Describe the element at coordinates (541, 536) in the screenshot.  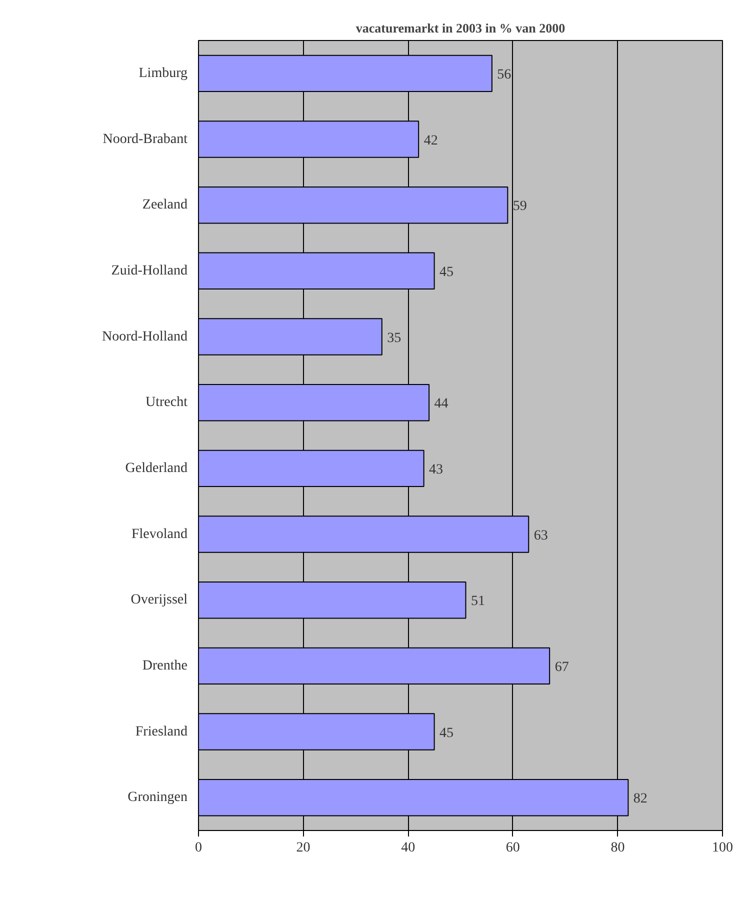
I see `data-label: 63` at that location.